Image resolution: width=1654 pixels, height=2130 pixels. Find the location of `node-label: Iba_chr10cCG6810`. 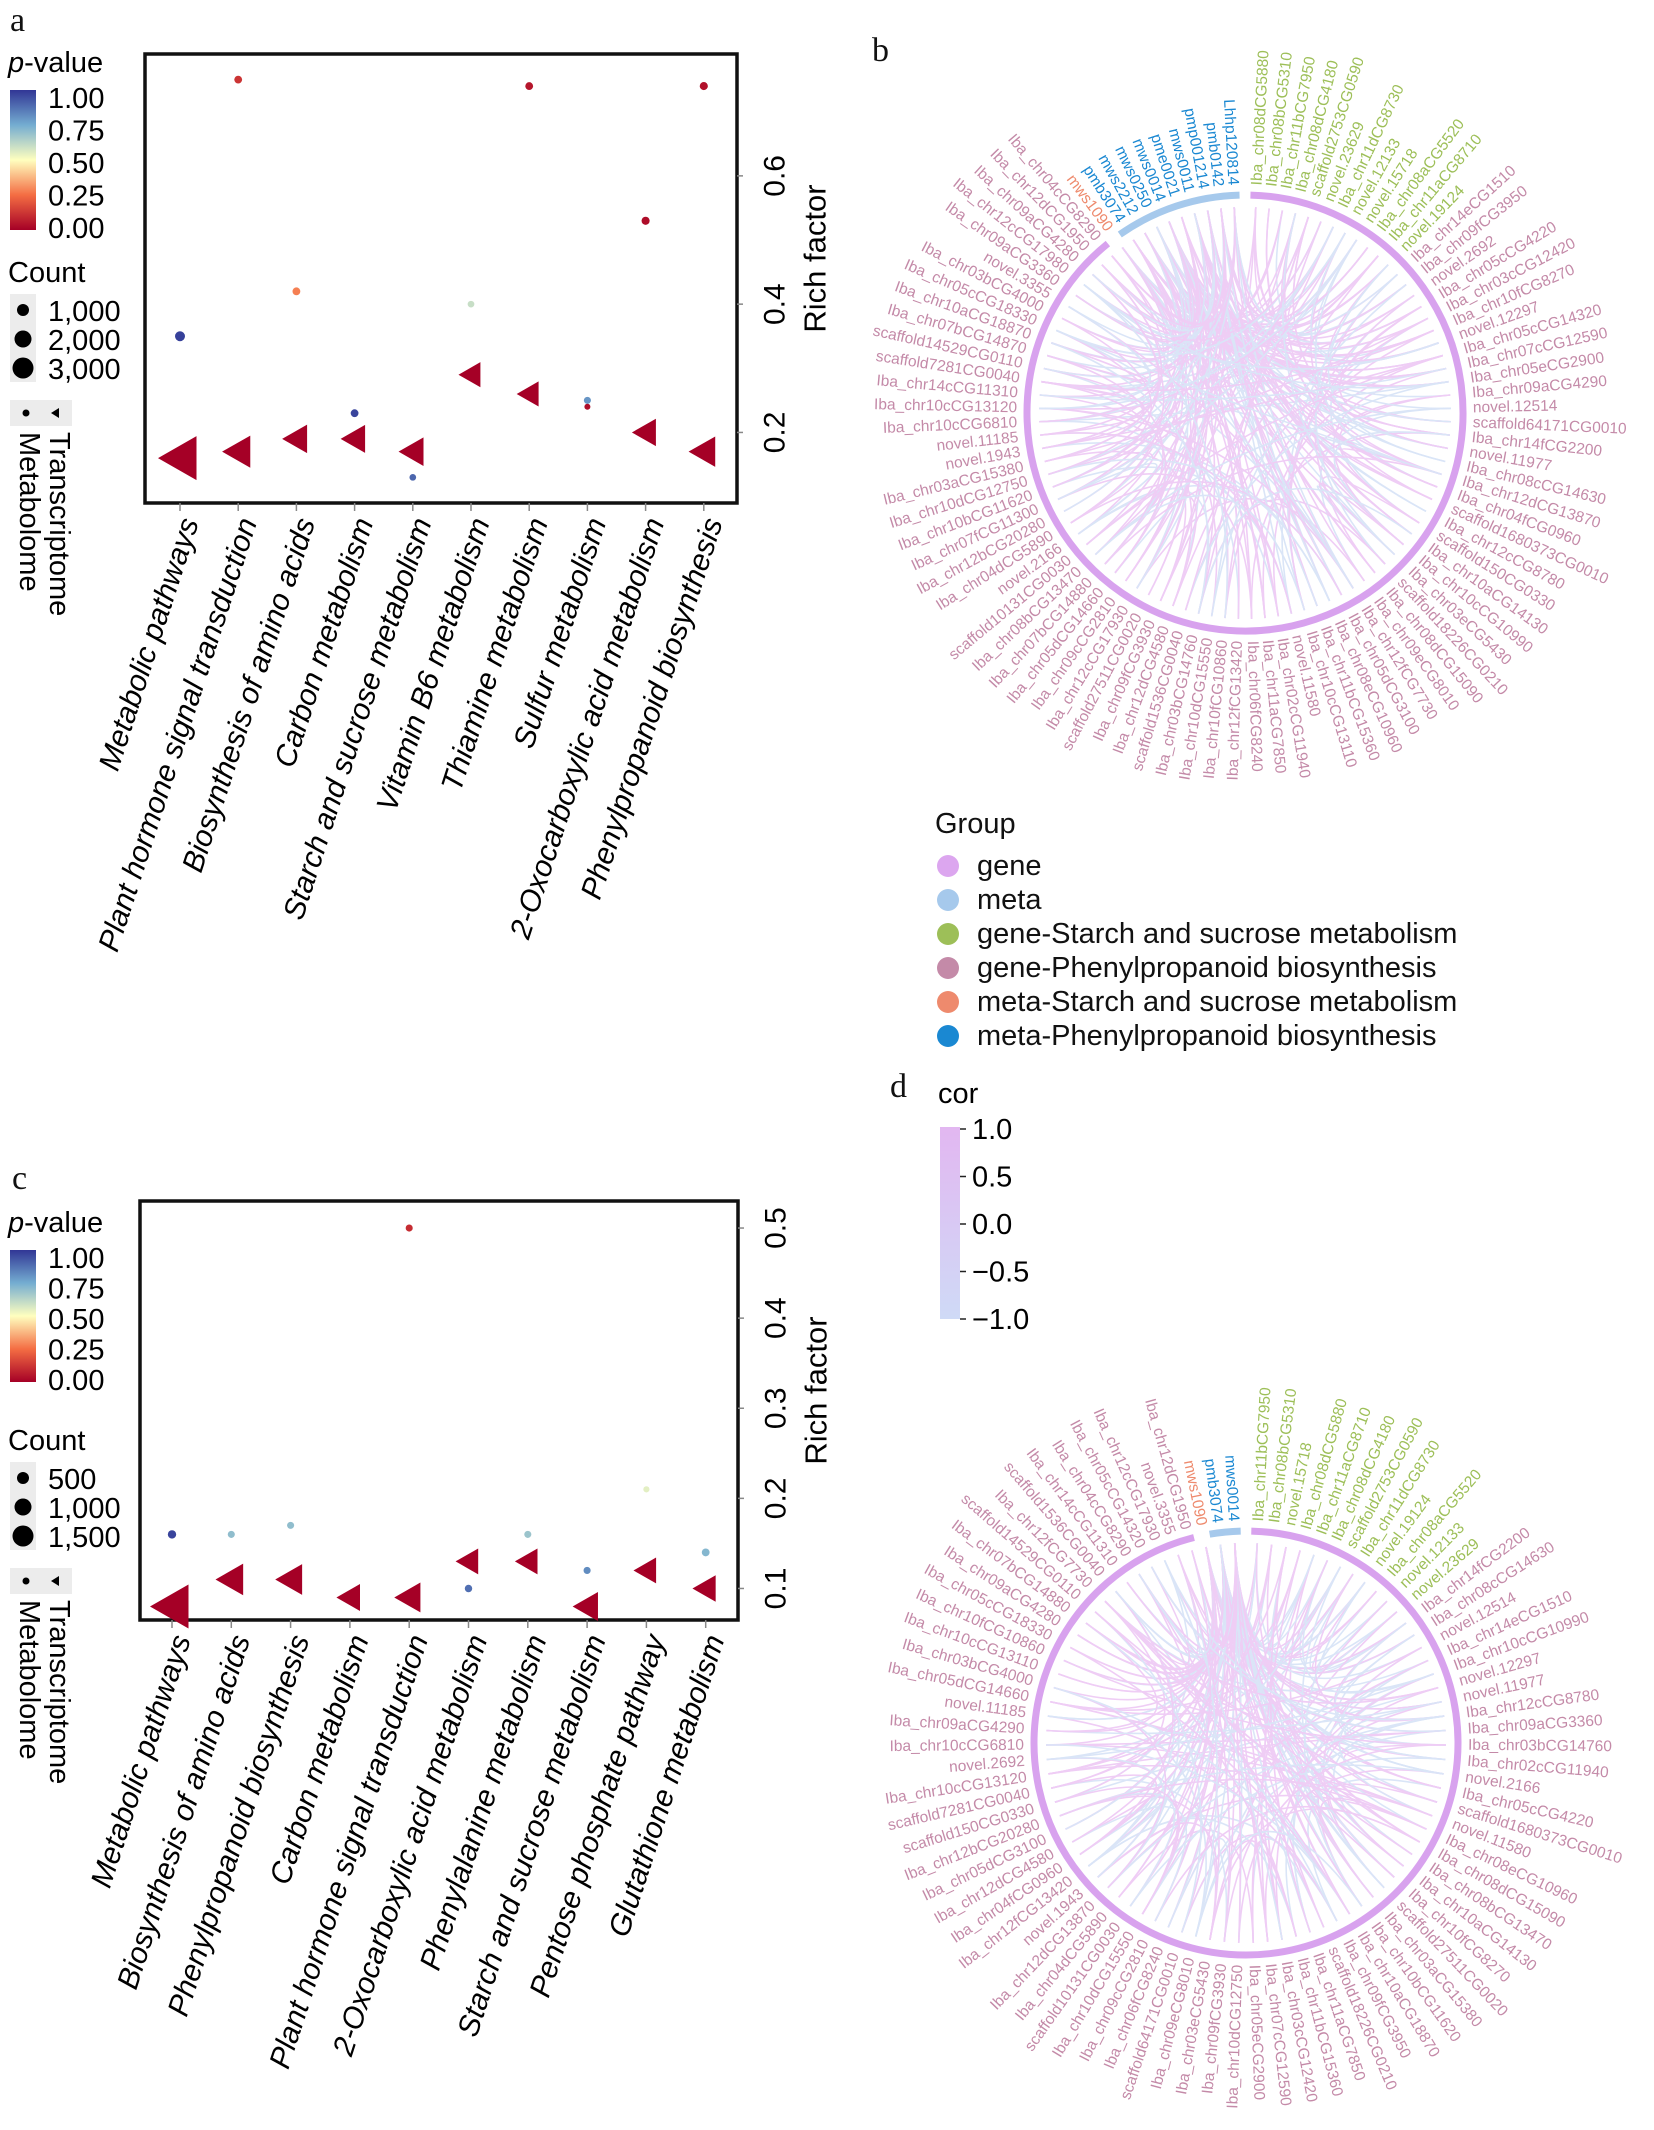

node-label: Iba_chr10cCG6810 is located at coordinates (957, 1746).